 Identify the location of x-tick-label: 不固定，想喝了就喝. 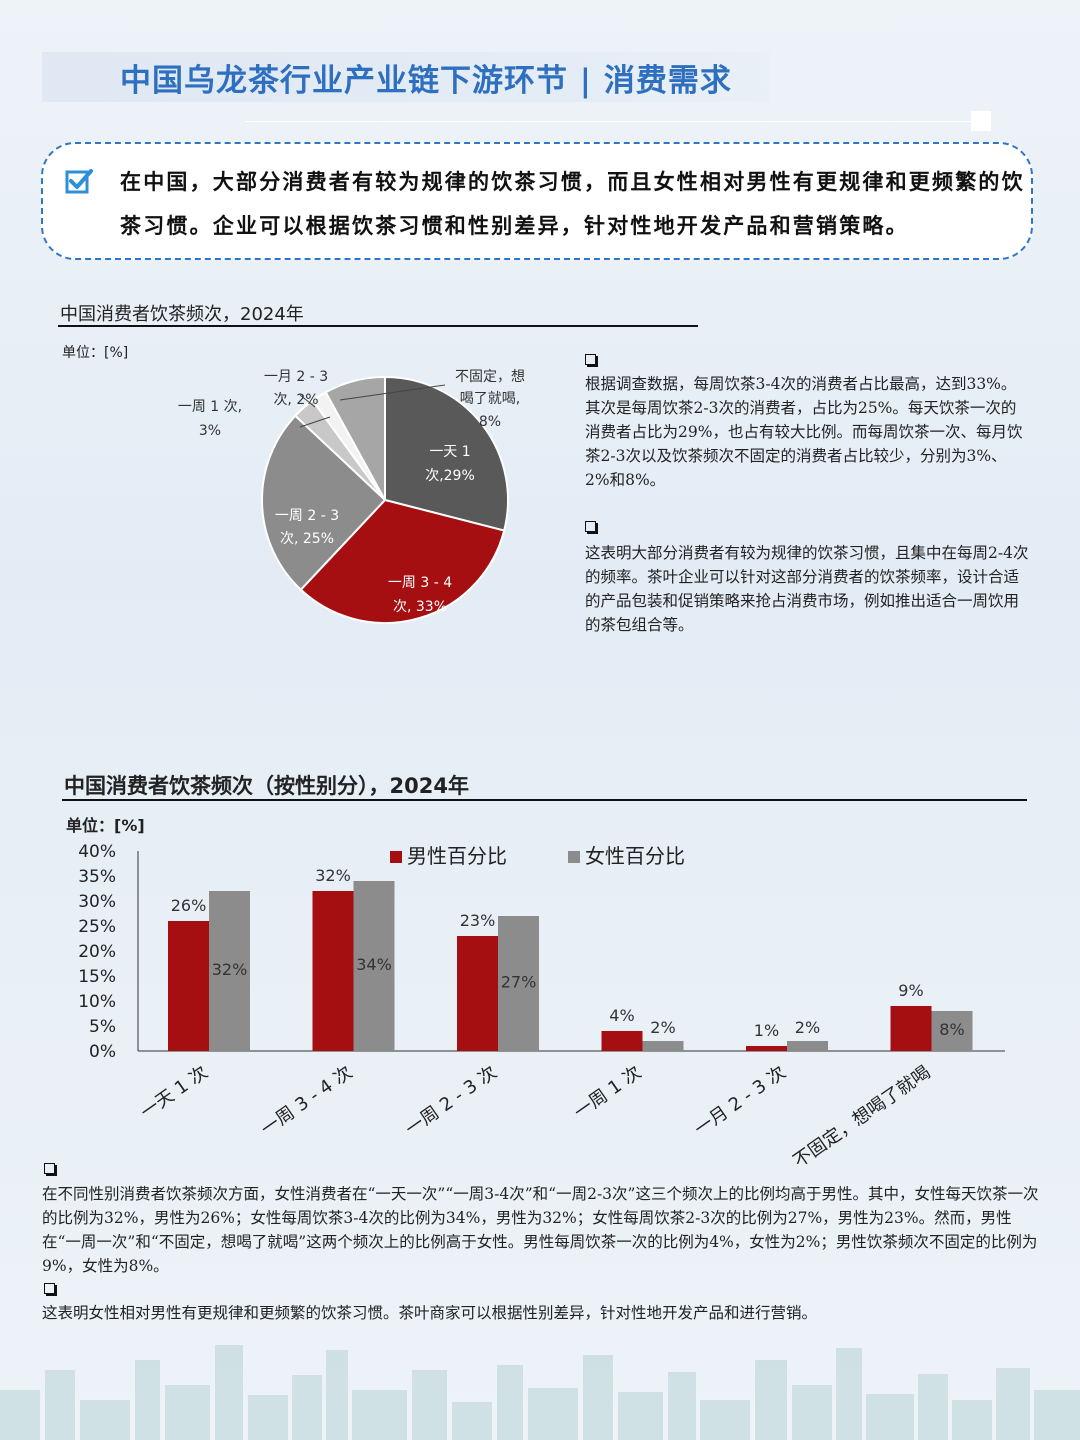
(862, 1116).